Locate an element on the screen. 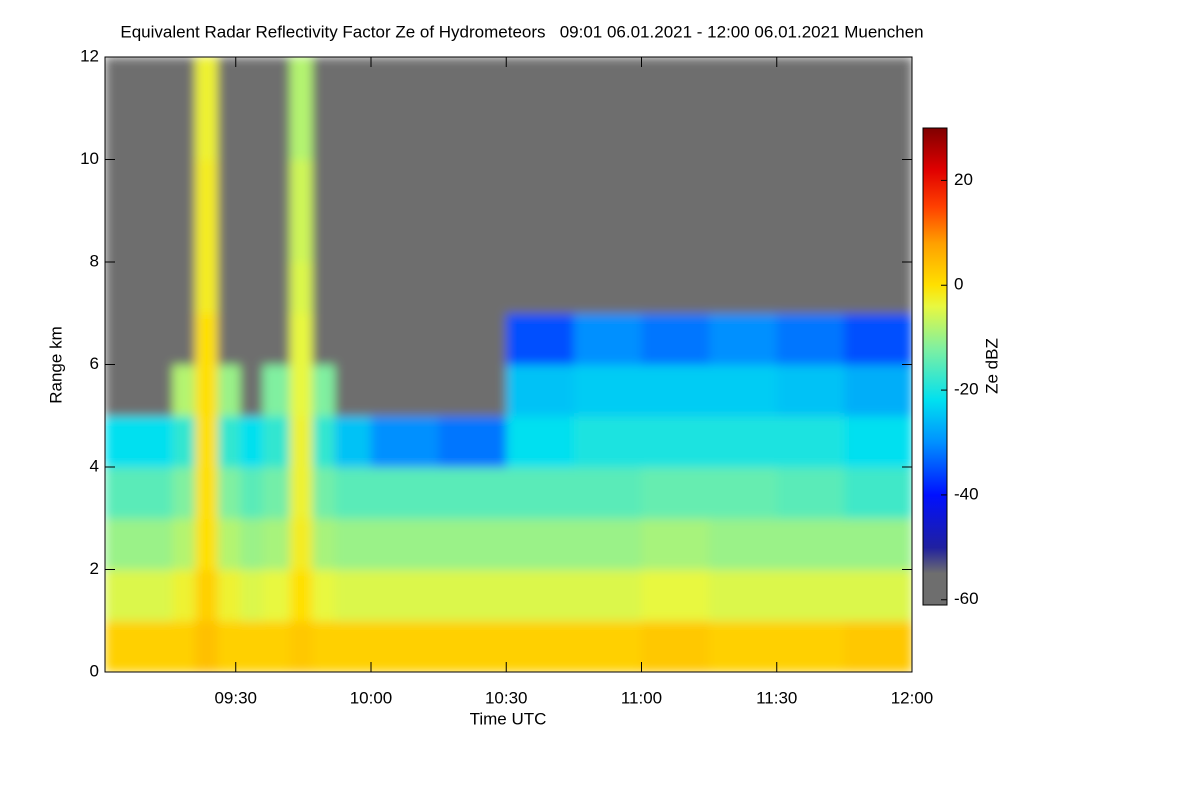 The image size is (1200, 805). y-tick-label: 4 is located at coordinates (94, 465).